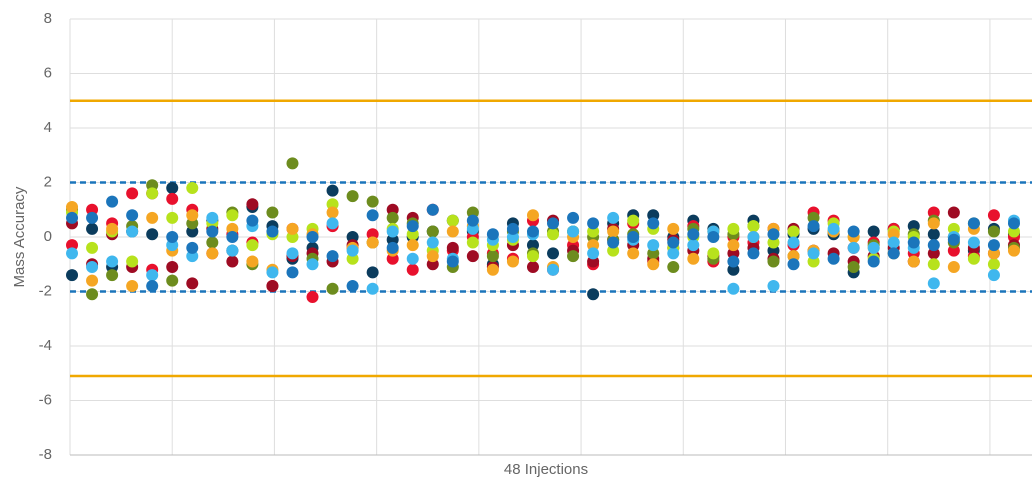 Image resolution: width=1032 pixels, height=482 pixels. What do you see at coordinates (45, 345) in the screenshot?
I see `y-tick-label: -4` at bounding box center [45, 345].